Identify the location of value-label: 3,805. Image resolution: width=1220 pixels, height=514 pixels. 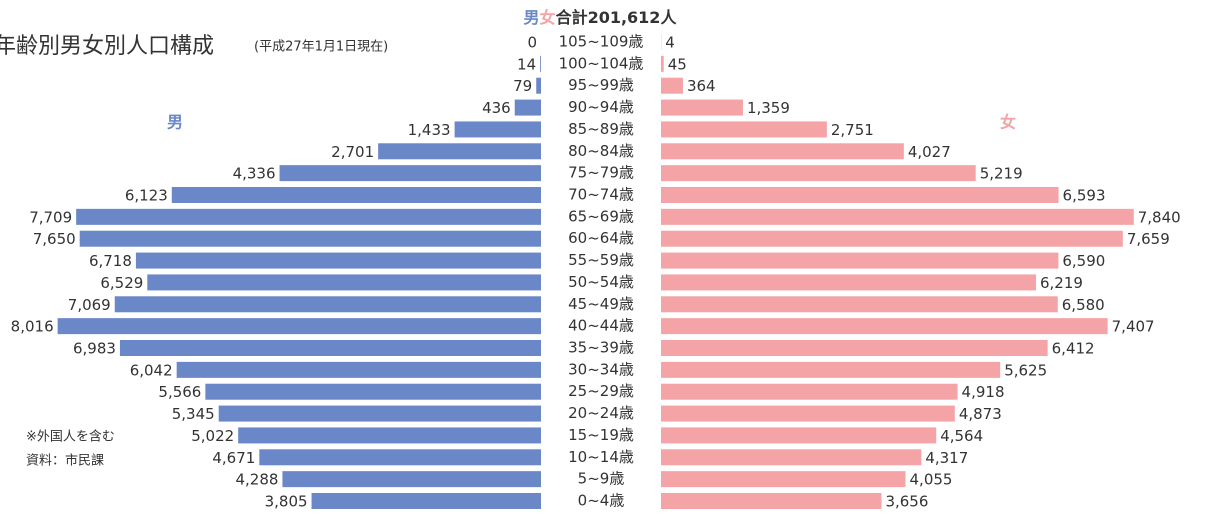
(286, 502).